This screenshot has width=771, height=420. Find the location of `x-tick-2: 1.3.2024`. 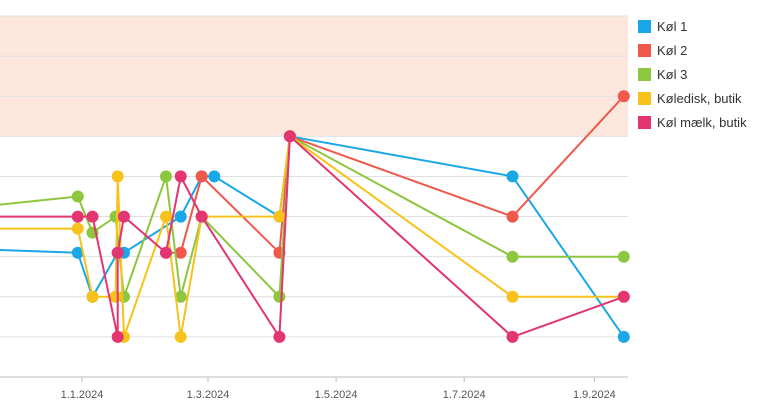

x-tick-2: 1.3.2024 is located at coordinates (208, 389).